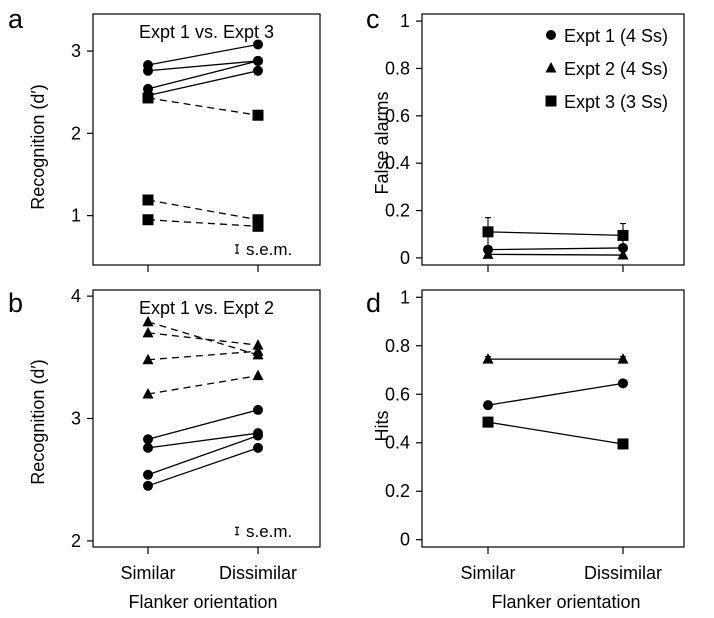 Image resolution: width=714 pixels, height=618 pixels. I want to click on y-tick-label-b: 3, so click(76, 419).